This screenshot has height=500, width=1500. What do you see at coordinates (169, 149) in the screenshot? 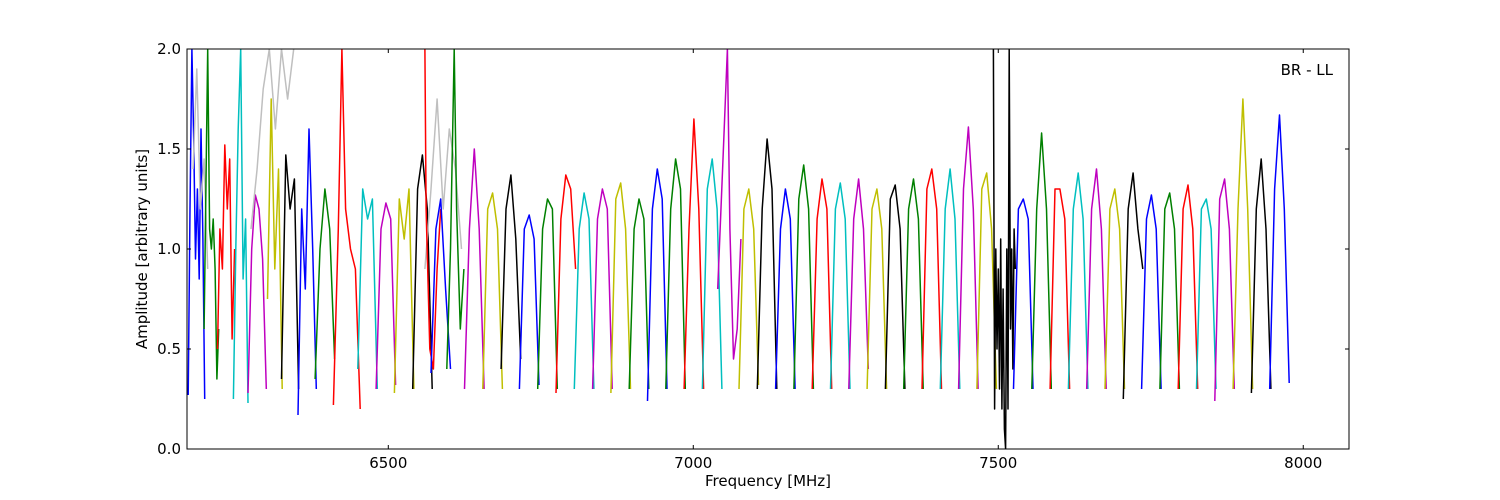
I see `y-tick-label: 1.5` at bounding box center [169, 149].